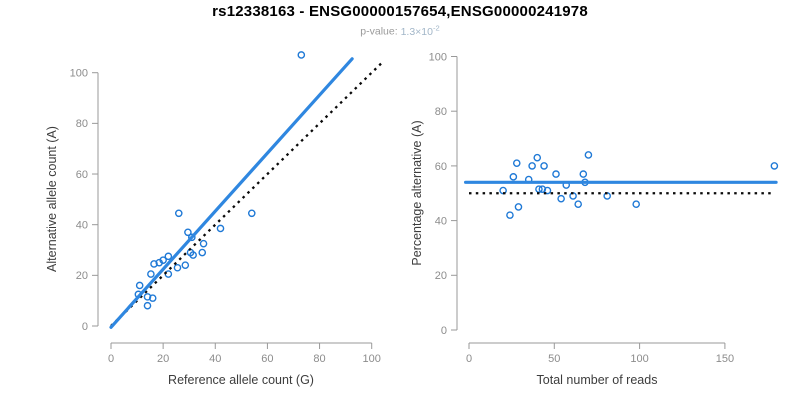 The width and height of the screenshot is (800, 400). Describe the element at coordinates (725, 359) in the screenshot. I see `x-tick-label: 150` at that location.